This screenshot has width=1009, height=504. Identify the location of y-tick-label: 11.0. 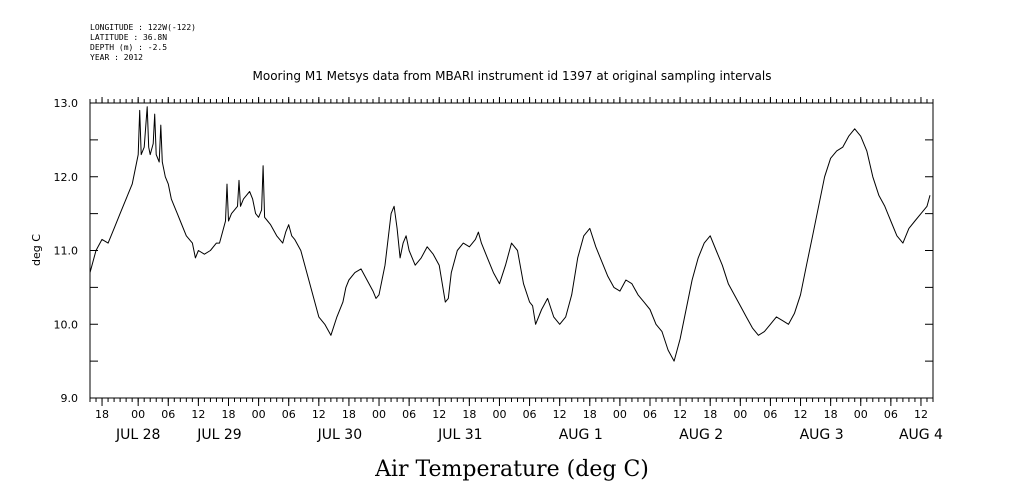
(66, 251).